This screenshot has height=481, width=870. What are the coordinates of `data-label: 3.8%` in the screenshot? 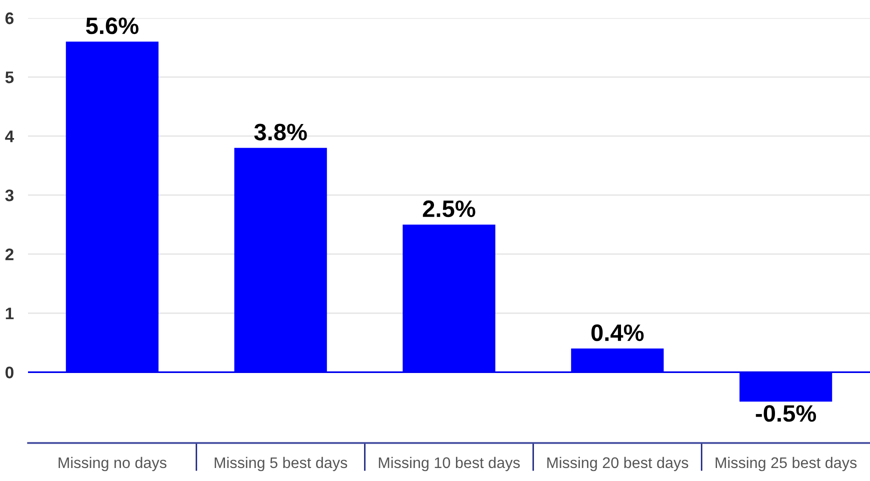 It's located at (280, 132).